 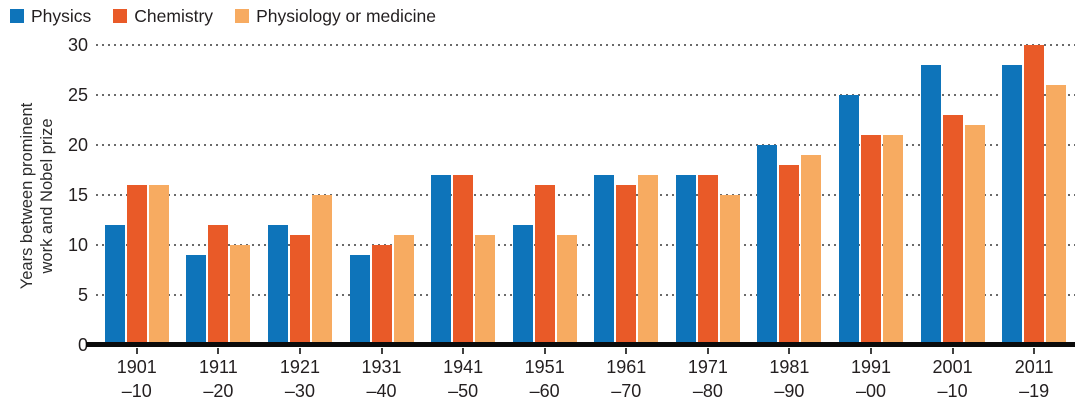 I want to click on x-label-group-1911: 1911 –20, so click(x=219, y=375).